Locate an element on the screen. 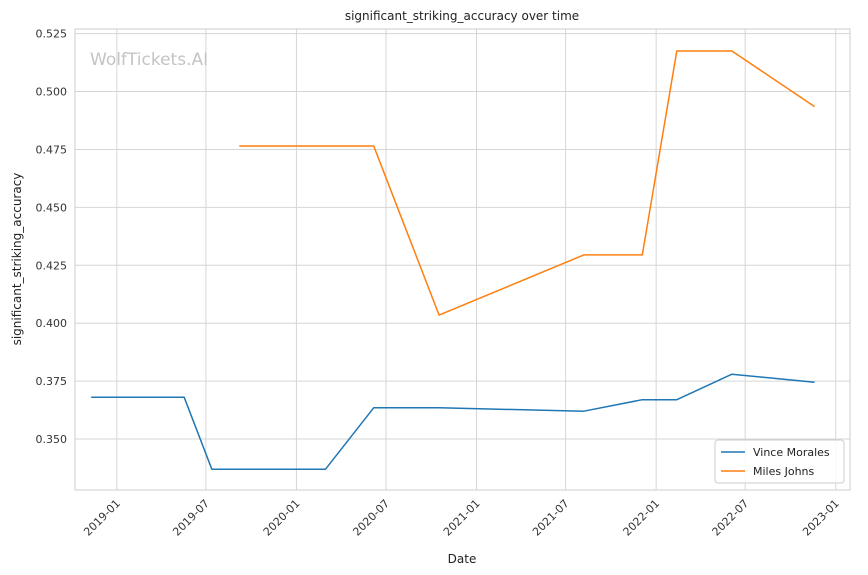 The height and width of the screenshot is (575, 868). y-tick-label: 0.500 is located at coordinates (52, 92).